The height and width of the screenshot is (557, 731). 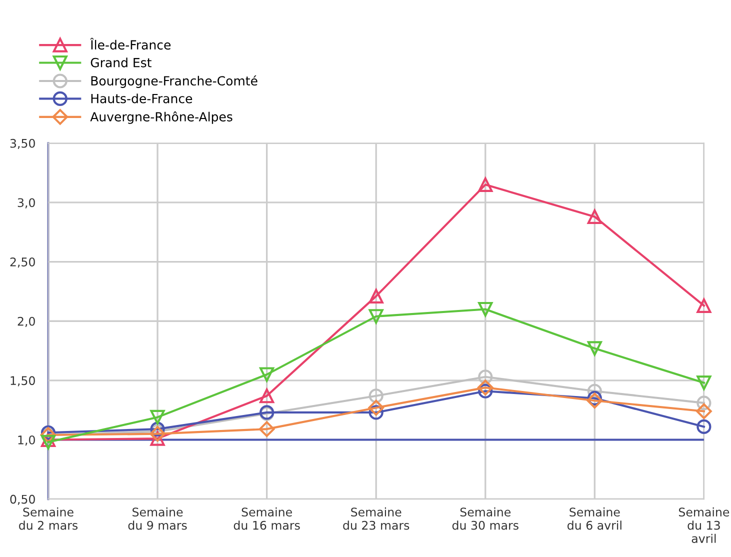 What do you see at coordinates (485, 518) in the screenshot?
I see `x-tick-label: Semaine du 30 mars` at bounding box center [485, 518].